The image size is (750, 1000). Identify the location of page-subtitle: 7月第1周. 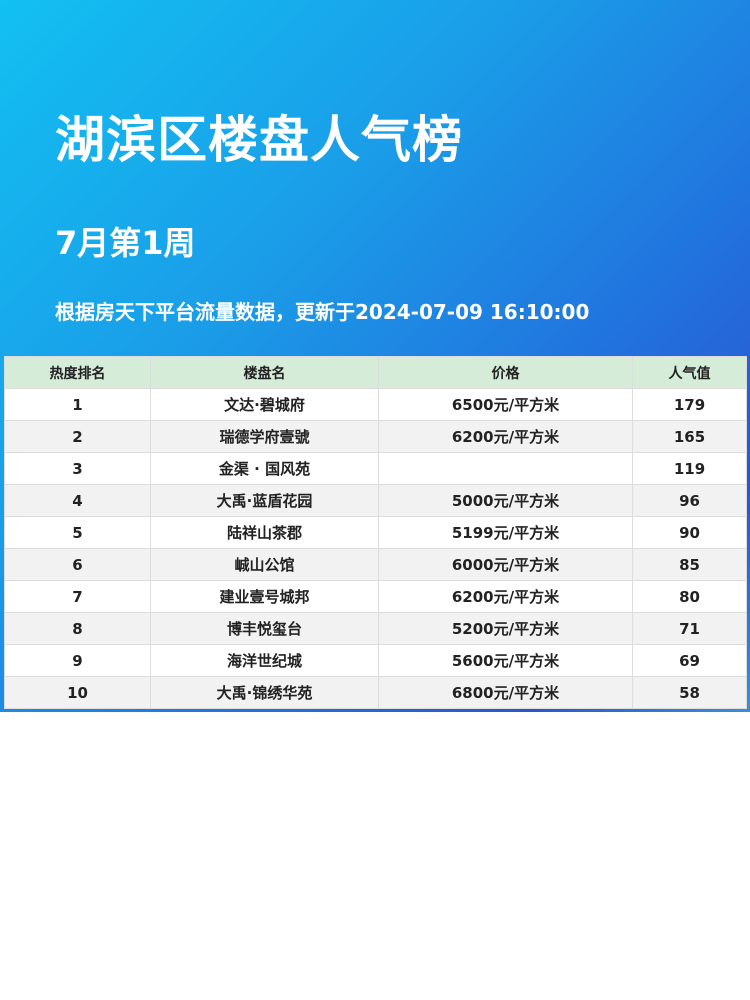
(125, 243).